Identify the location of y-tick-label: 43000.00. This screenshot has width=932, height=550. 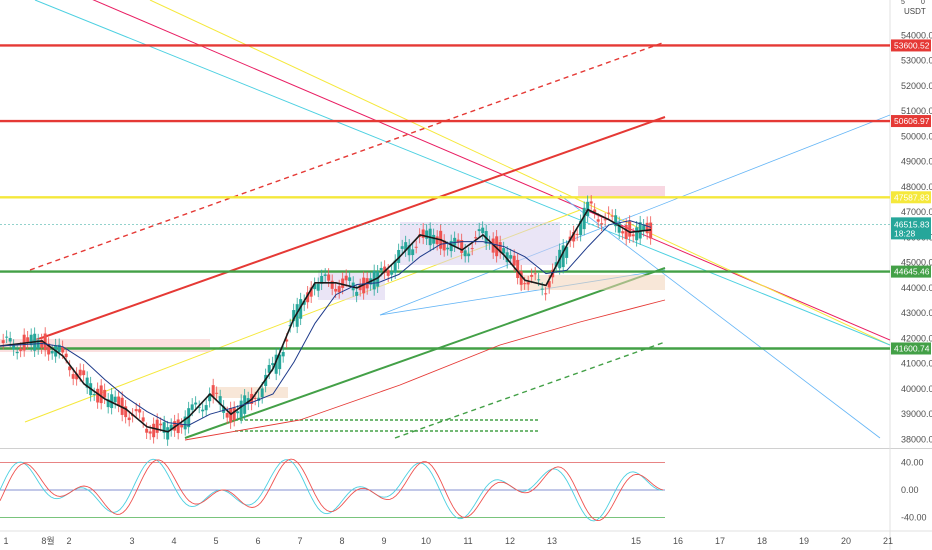
(916, 313).